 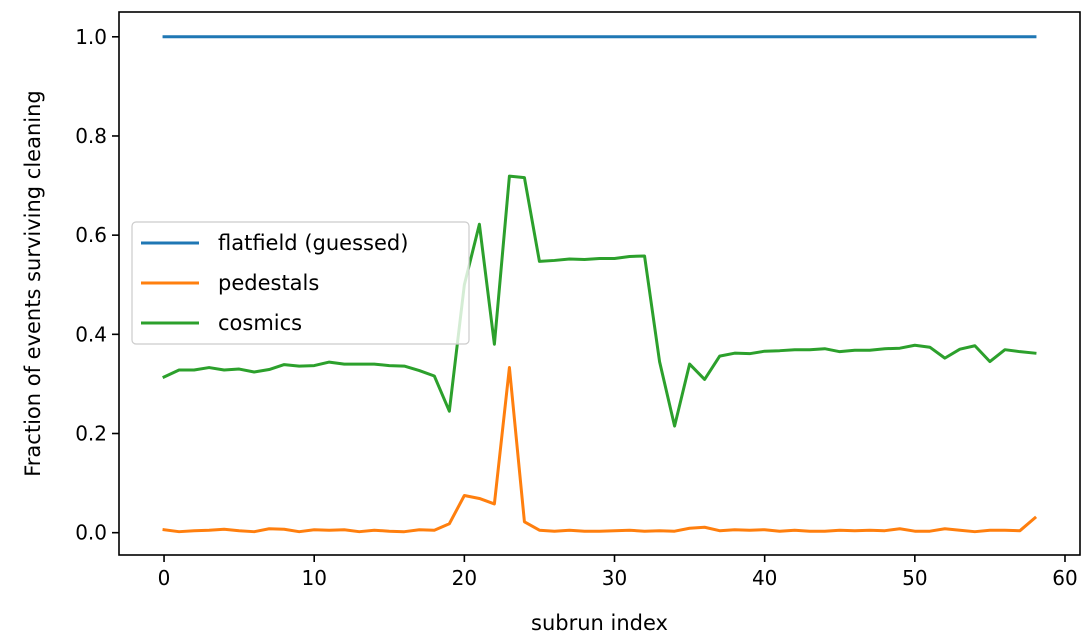 What do you see at coordinates (313, 578) in the screenshot?
I see `x-tick-label: 10` at bounding box center [313, 578].